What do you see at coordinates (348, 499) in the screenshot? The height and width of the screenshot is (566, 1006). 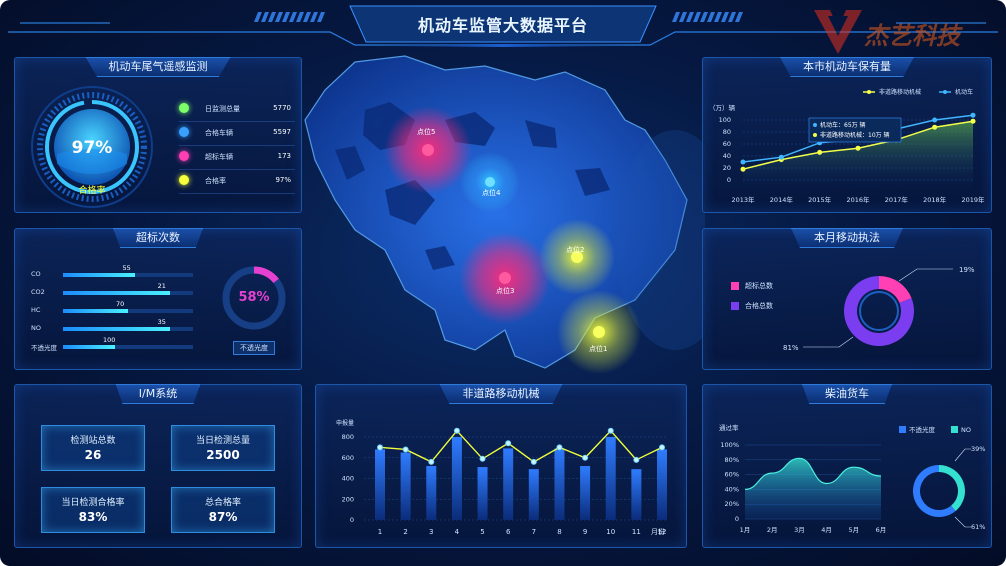 I see `y-tick-label: 200` at bounding box center [348, 499].